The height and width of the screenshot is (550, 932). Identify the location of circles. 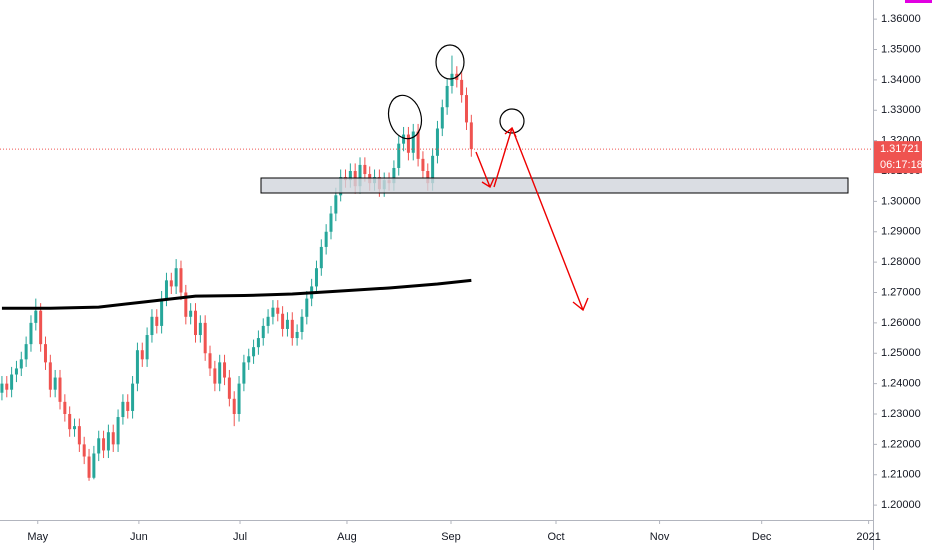
(456, 92).